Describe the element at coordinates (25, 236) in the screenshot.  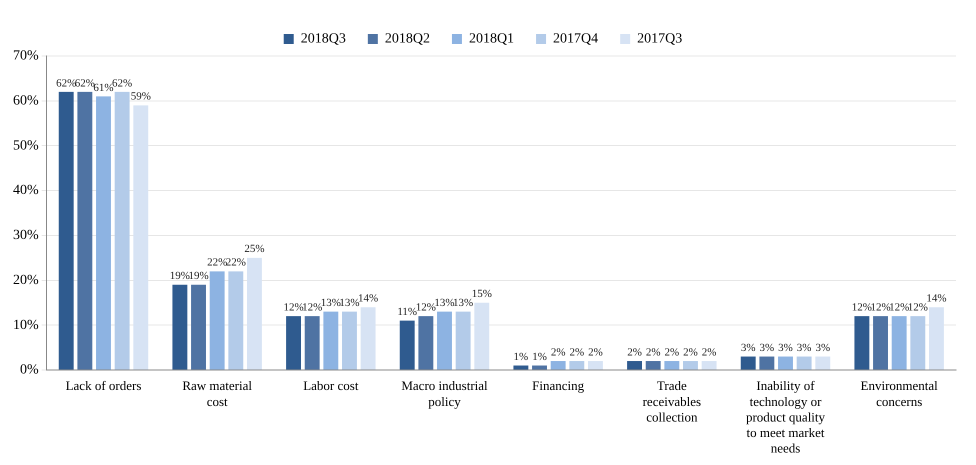
I see `y-tick-label: 30%` at that location.